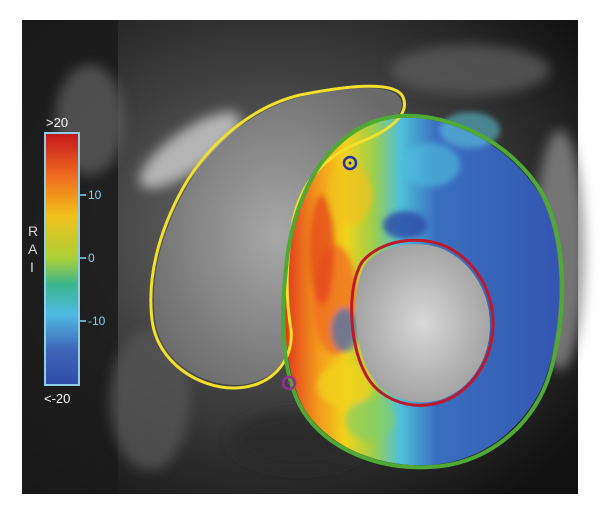 This screenshot has width=600, height=514. I want to click on colorbar-top-label: >20, so click(57, 122).